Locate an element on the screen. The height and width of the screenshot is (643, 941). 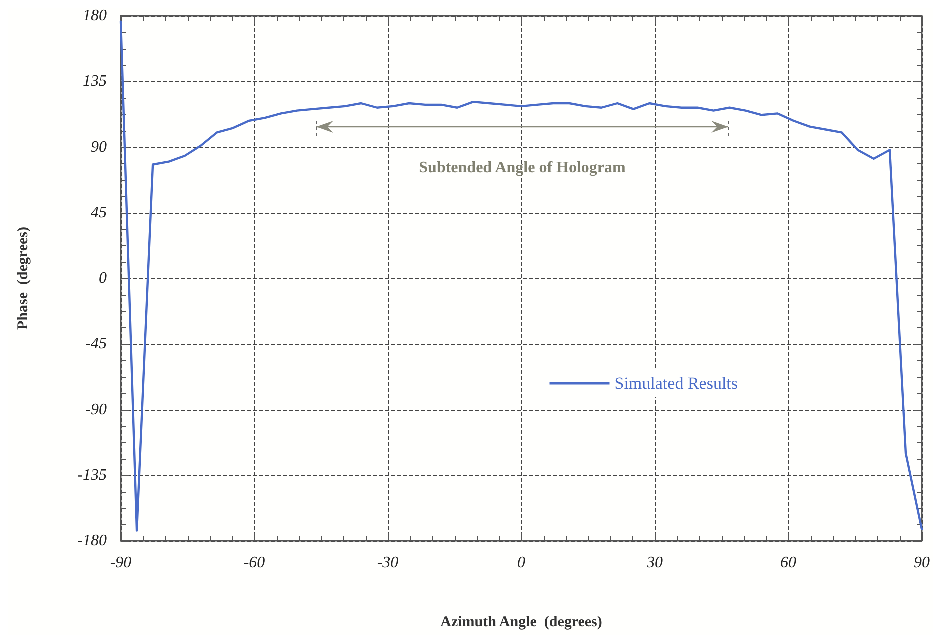
y-tick-label: 135 is located at coordinates (95, 81).